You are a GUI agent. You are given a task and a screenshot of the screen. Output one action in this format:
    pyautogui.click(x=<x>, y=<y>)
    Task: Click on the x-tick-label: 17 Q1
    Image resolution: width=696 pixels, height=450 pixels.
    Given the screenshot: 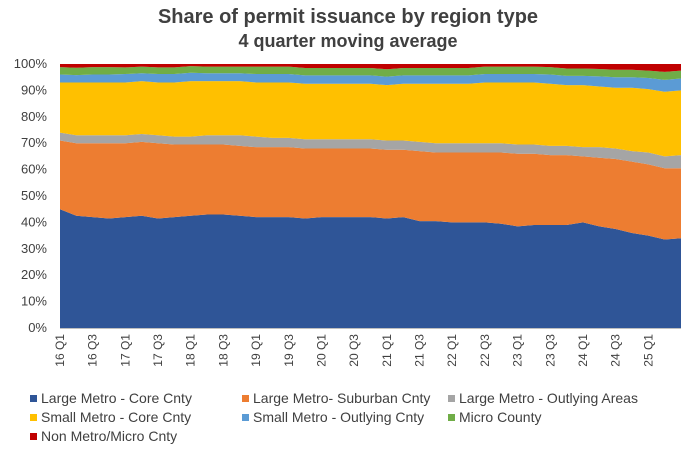 What is the action you would take?
    pyautogui.click(x=125, y=350)
    